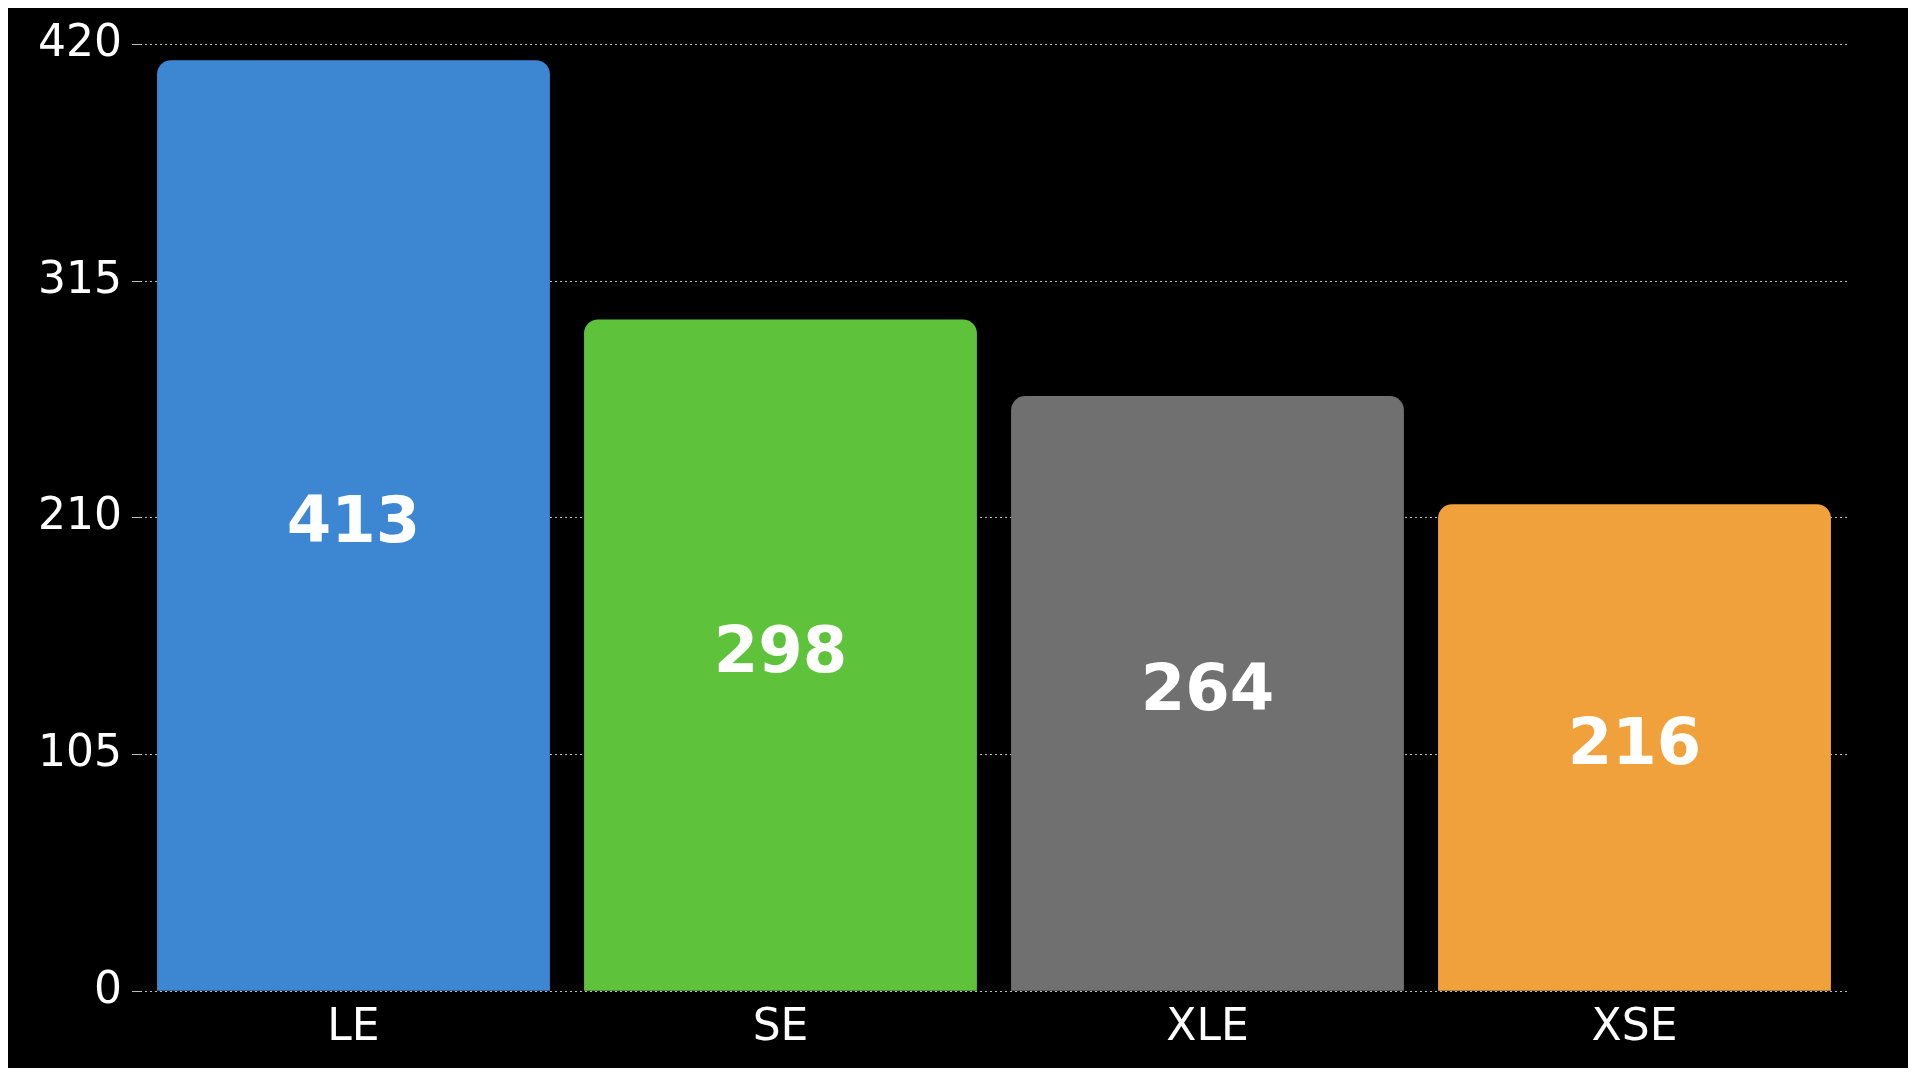 The width and height of the screenshot is (1920, 1080). I want to click on y-tick-label: 420, so click(80, 40).